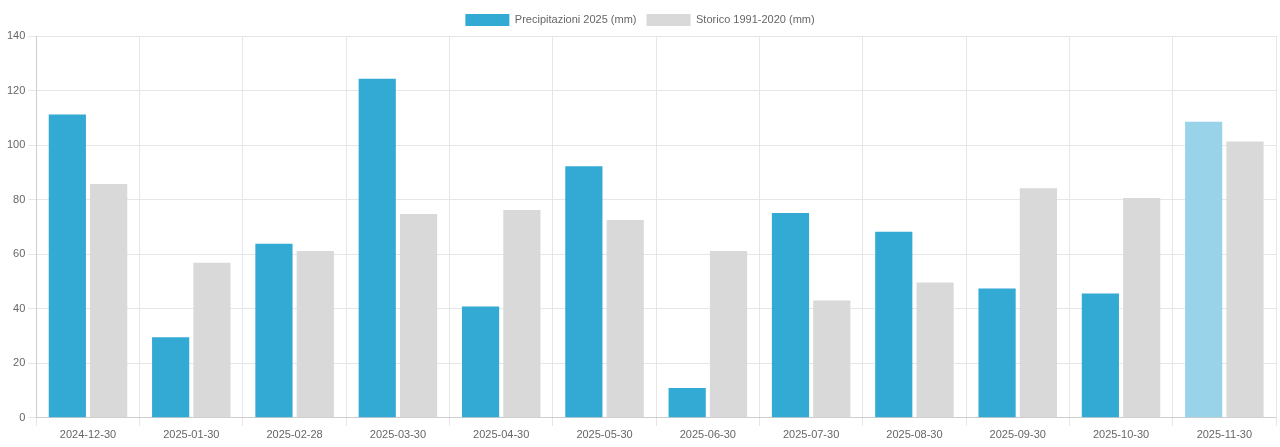 Image resolution: width=1280 pixels, height=447 pixels. Describe the element at coordinates (16, 35) in the screenshot. I see `y-tick-label: 140` at that location.